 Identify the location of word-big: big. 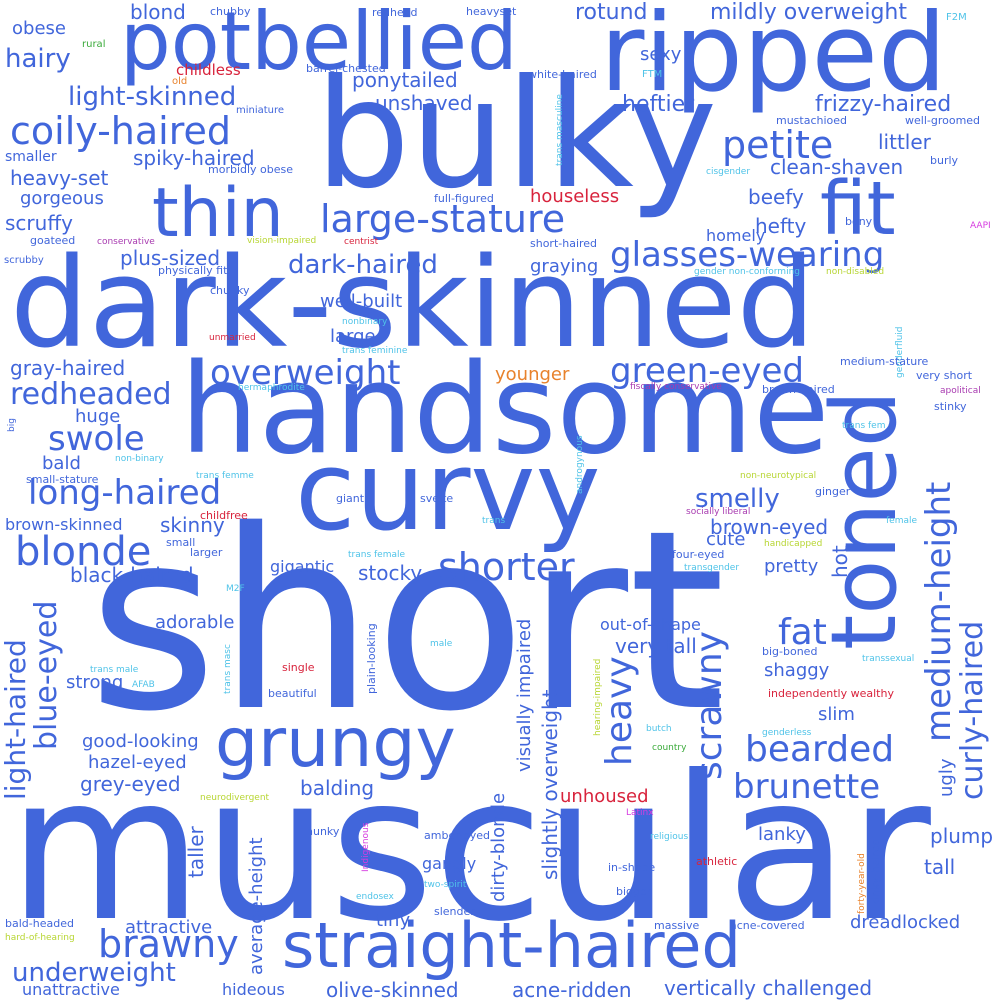
(12, 425).